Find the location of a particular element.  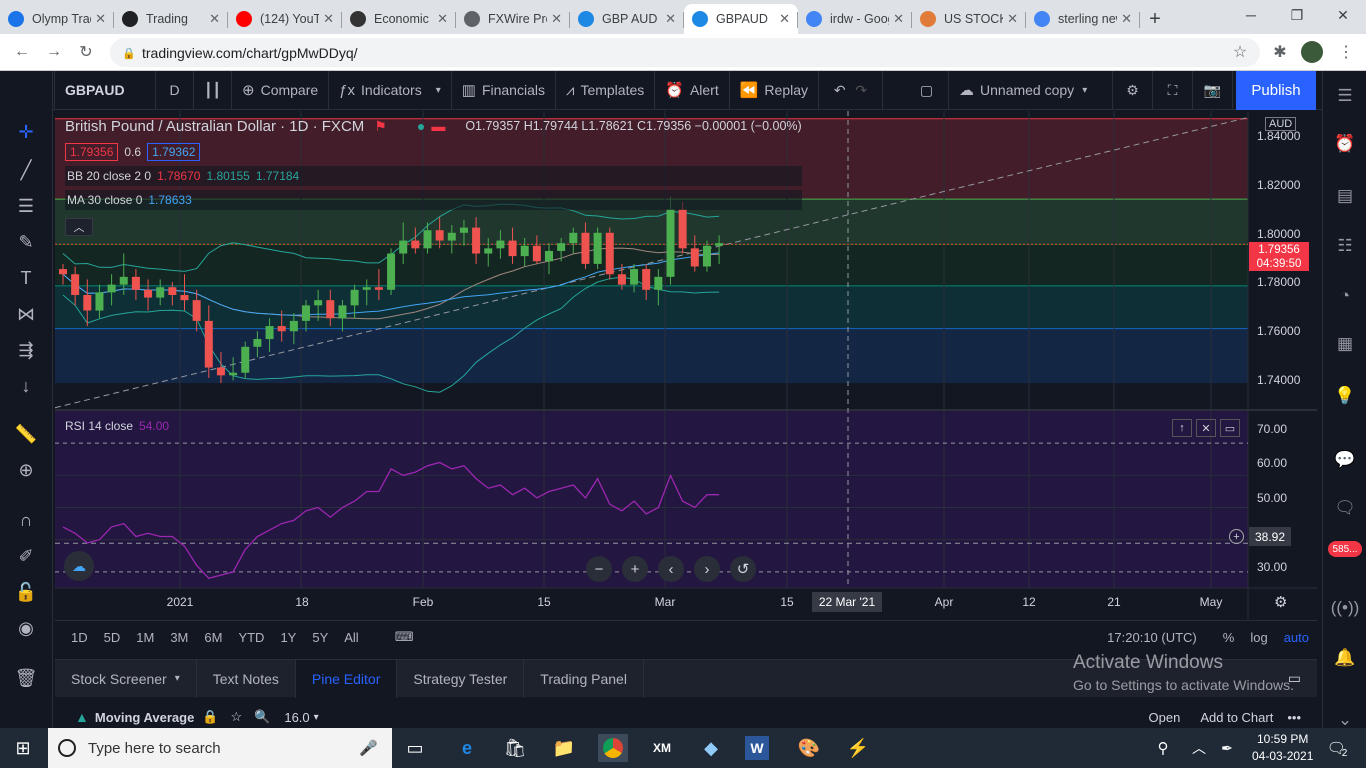

more-options-icon: ••• is located at coordinates (1294, 717).